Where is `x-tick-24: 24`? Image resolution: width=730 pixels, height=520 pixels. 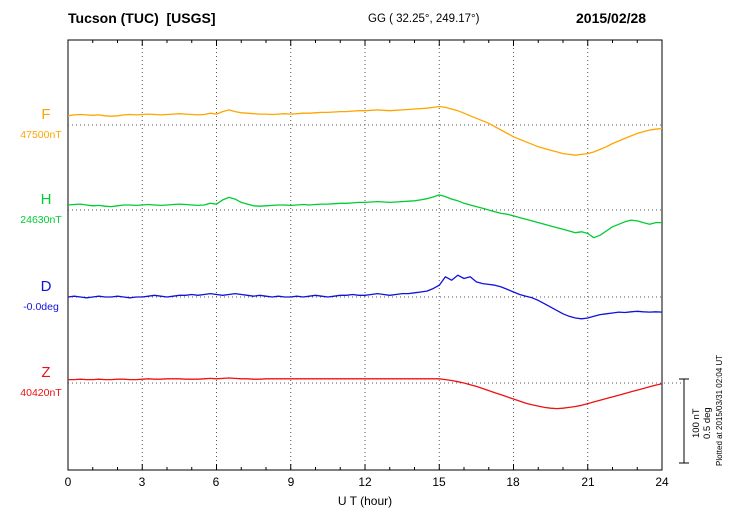 x-tick-24: 24 is located at coordinates (662, 482).